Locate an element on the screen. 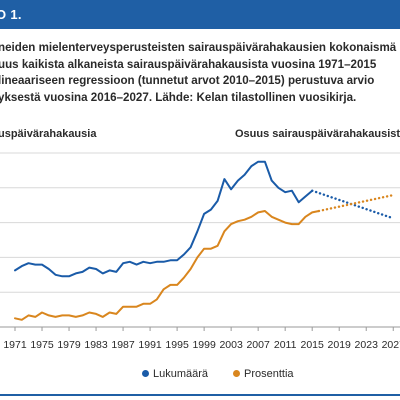 The width and height of the screenshot is (400, 400). legend-label-percent: Prosenttia is located at coordinates (269, 374).